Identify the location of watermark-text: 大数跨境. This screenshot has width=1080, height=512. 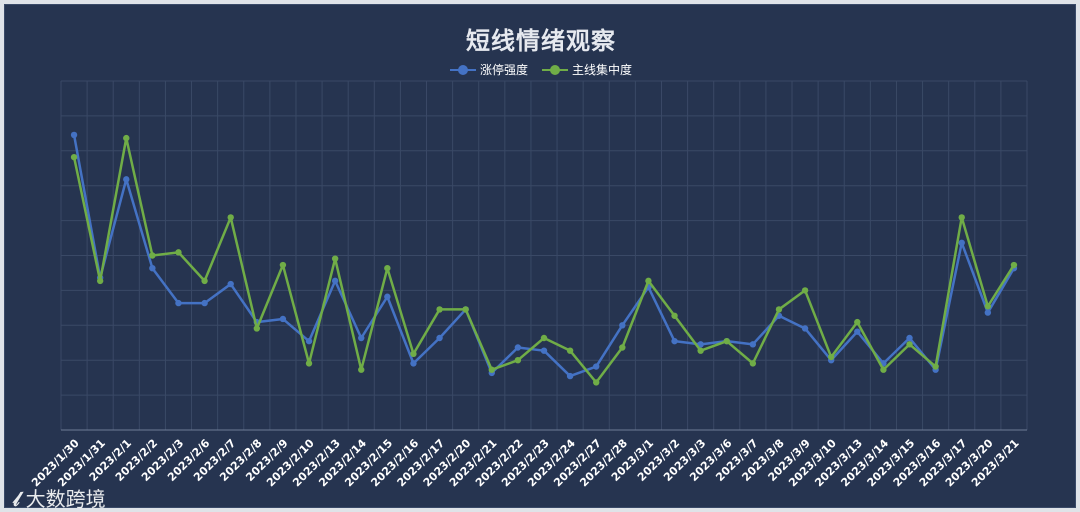
(65, 499).